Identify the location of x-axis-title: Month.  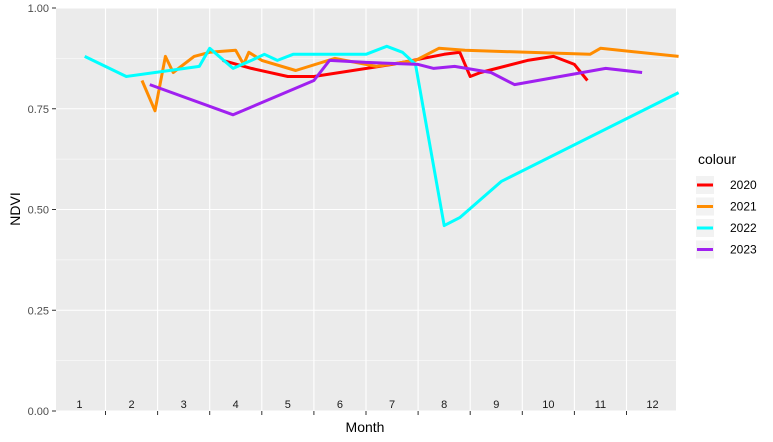
(365, 427).